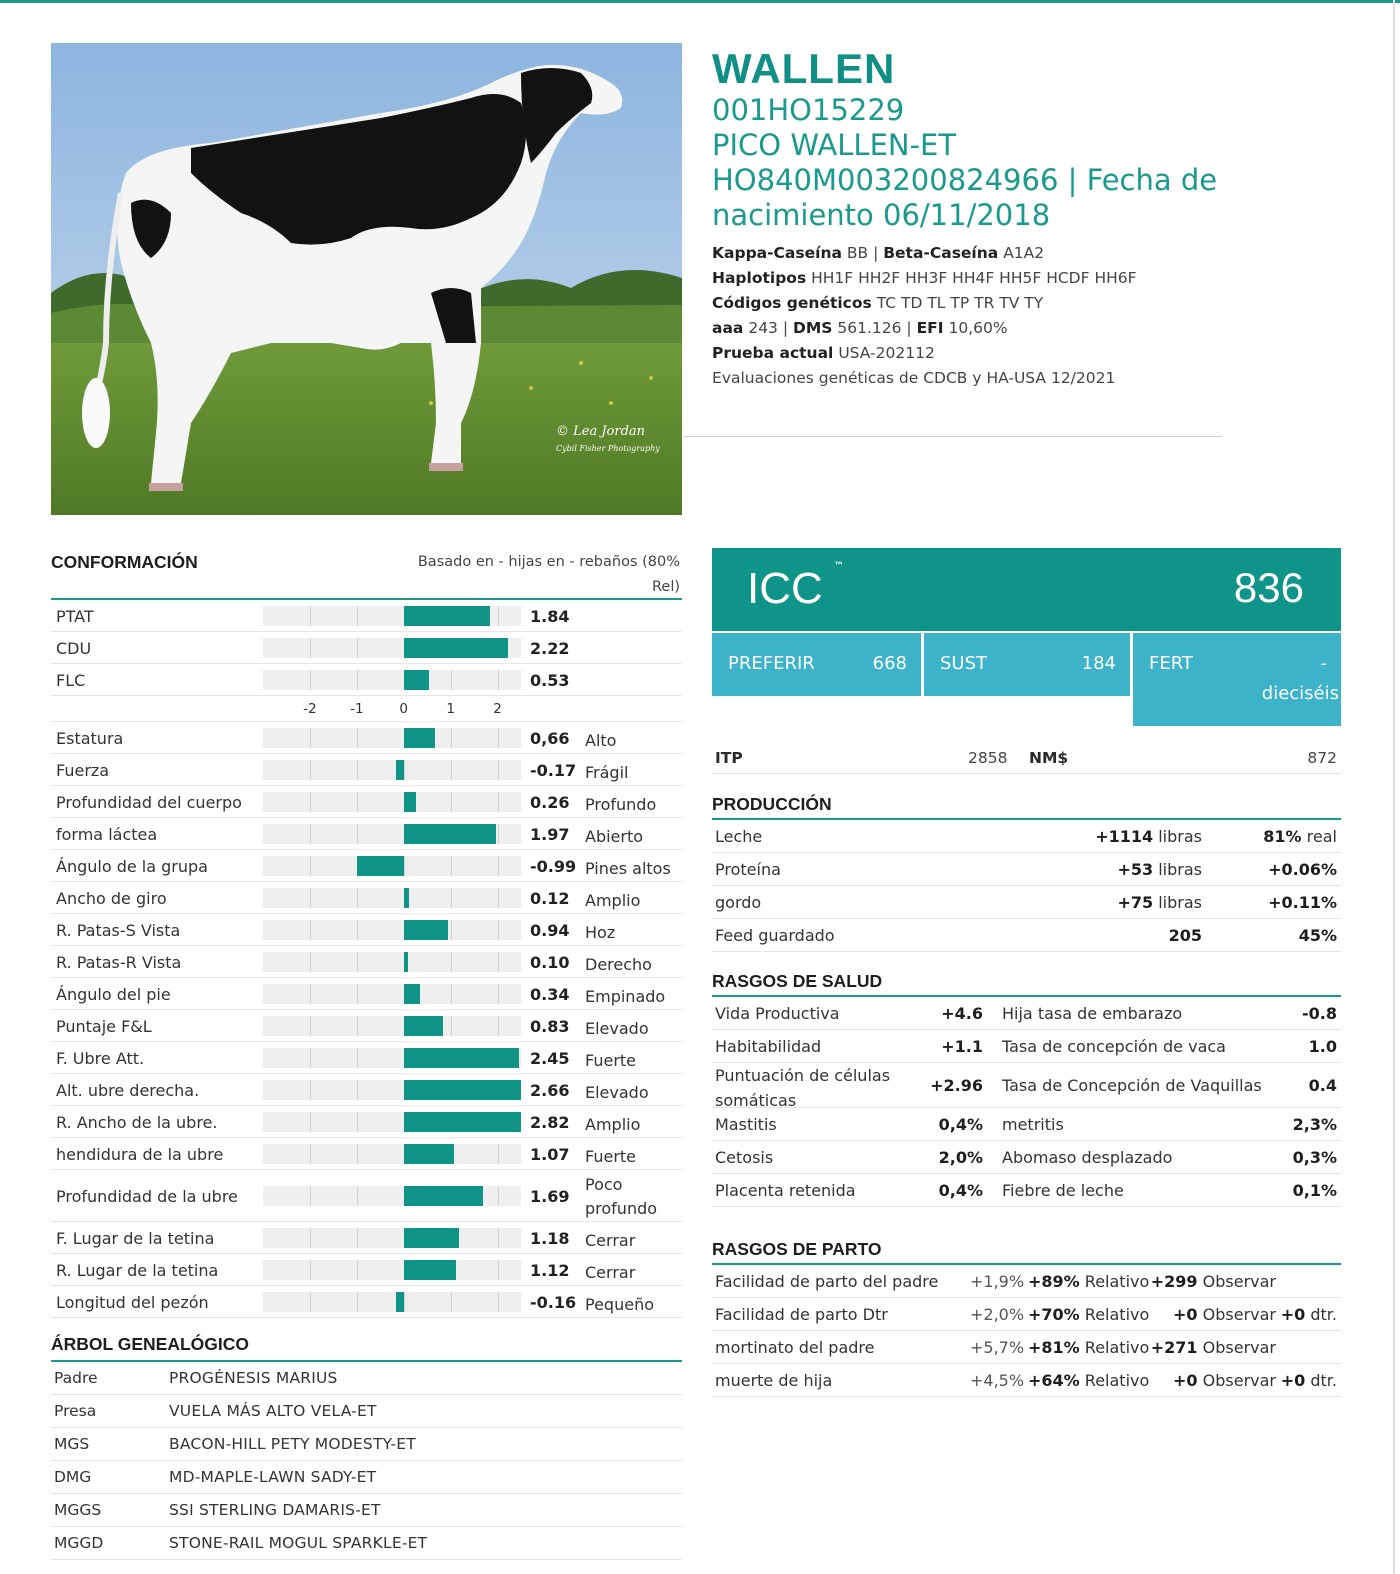 Image resolution: width=1400 pixels, height=1574 pixels. I want to click on health-label: Cetosis, so click(744, 1157).